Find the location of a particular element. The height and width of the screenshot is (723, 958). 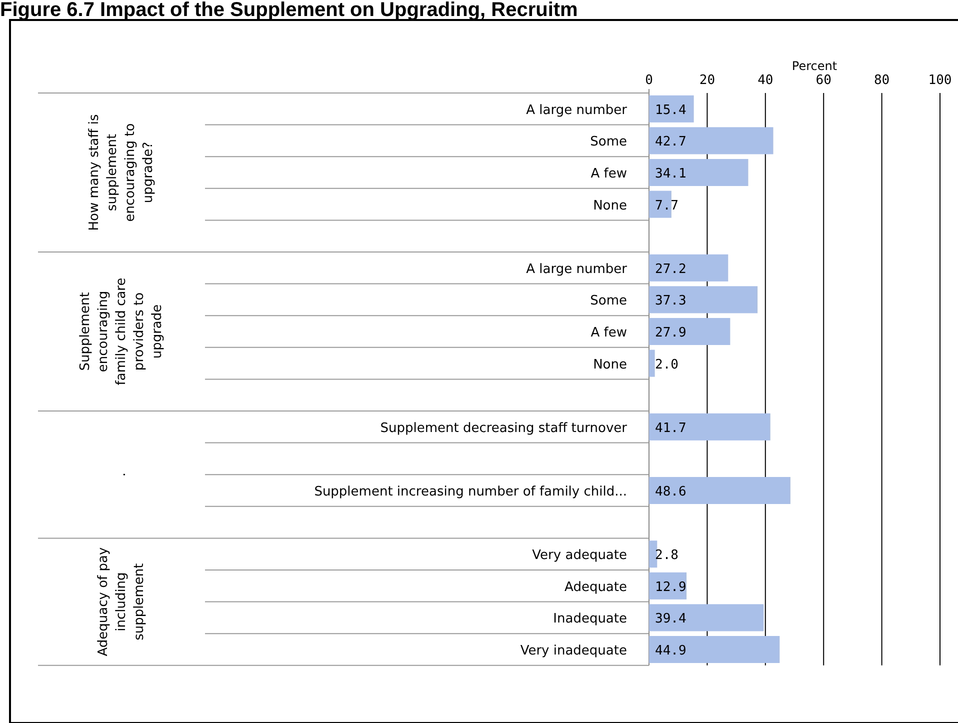

data-label: 37.3 is located at coordinates (670, 301).